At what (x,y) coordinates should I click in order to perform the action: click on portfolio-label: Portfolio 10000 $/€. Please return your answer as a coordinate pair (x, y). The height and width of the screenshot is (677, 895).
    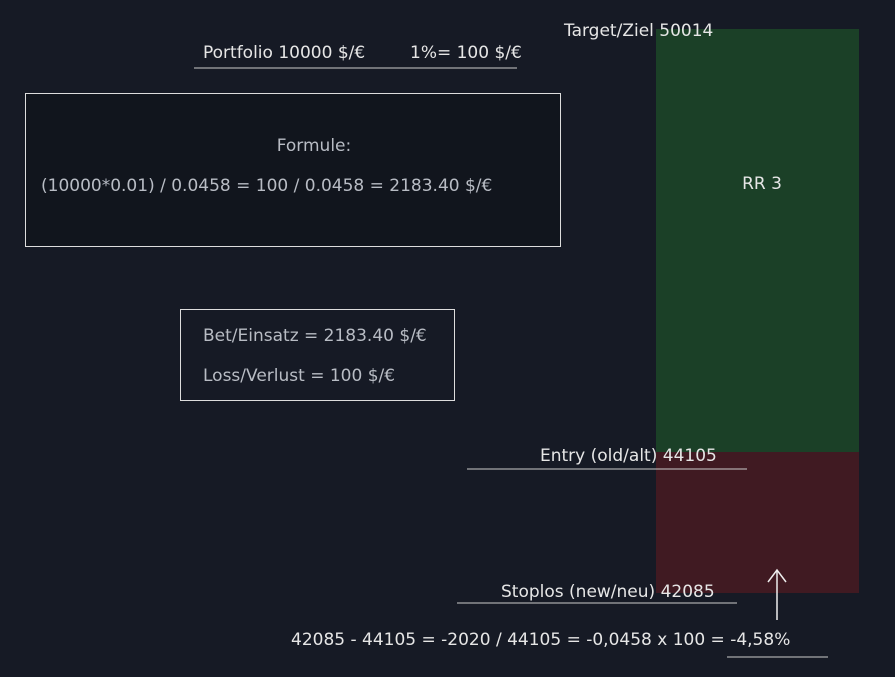
    Looking at the image, I should click on (284, 53).